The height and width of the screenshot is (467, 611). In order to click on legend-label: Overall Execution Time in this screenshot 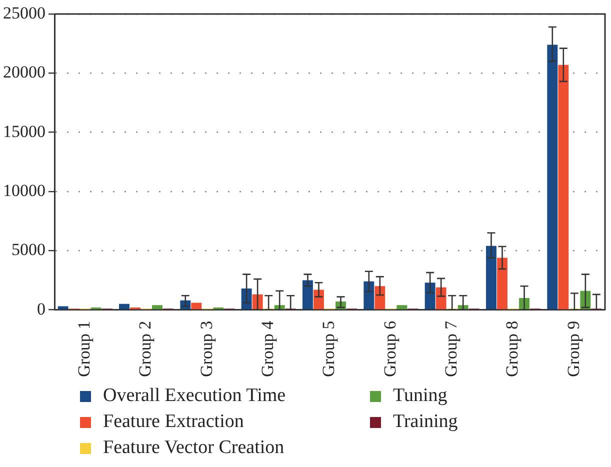, I will do `click(194, 396)`.